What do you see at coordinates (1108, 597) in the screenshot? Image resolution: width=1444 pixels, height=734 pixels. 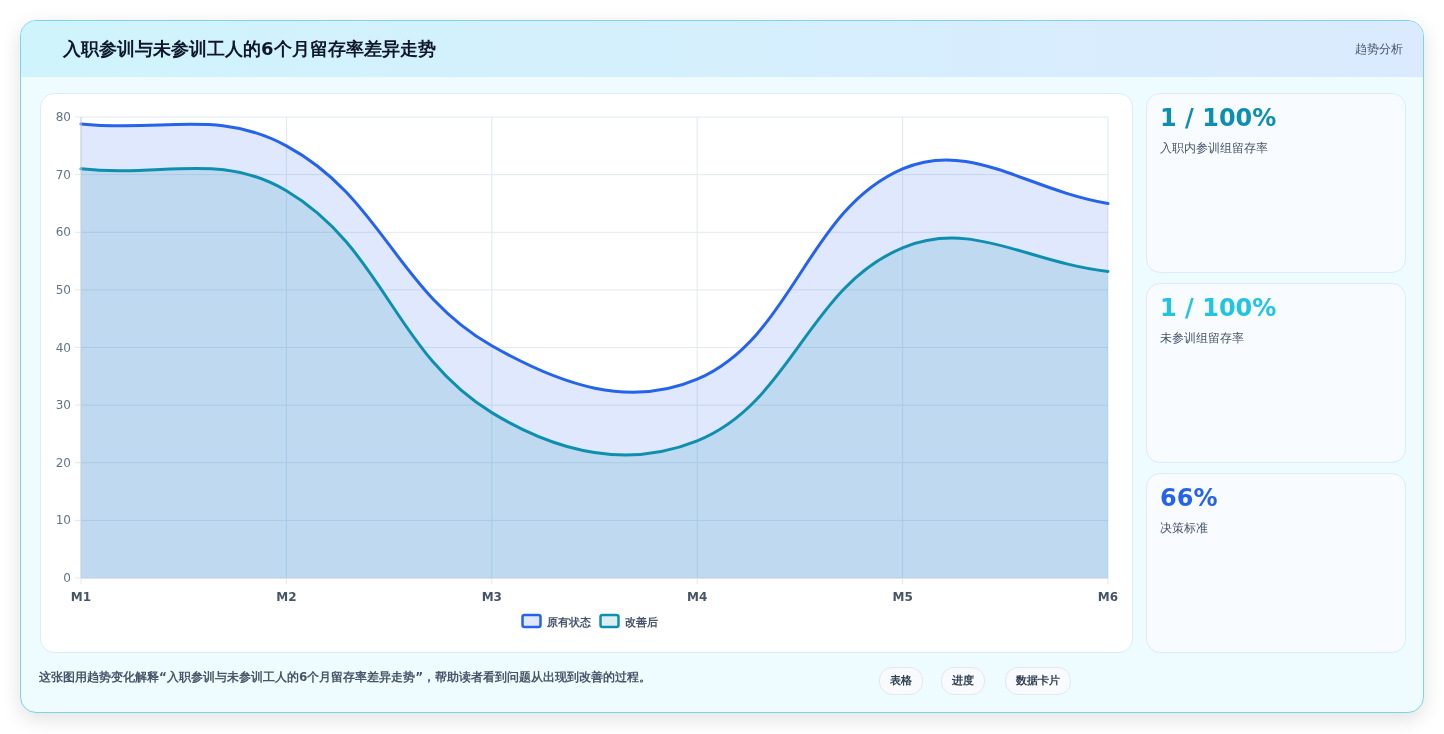 I see `x-tick-label: M6` at bounding box center [1108, 597].